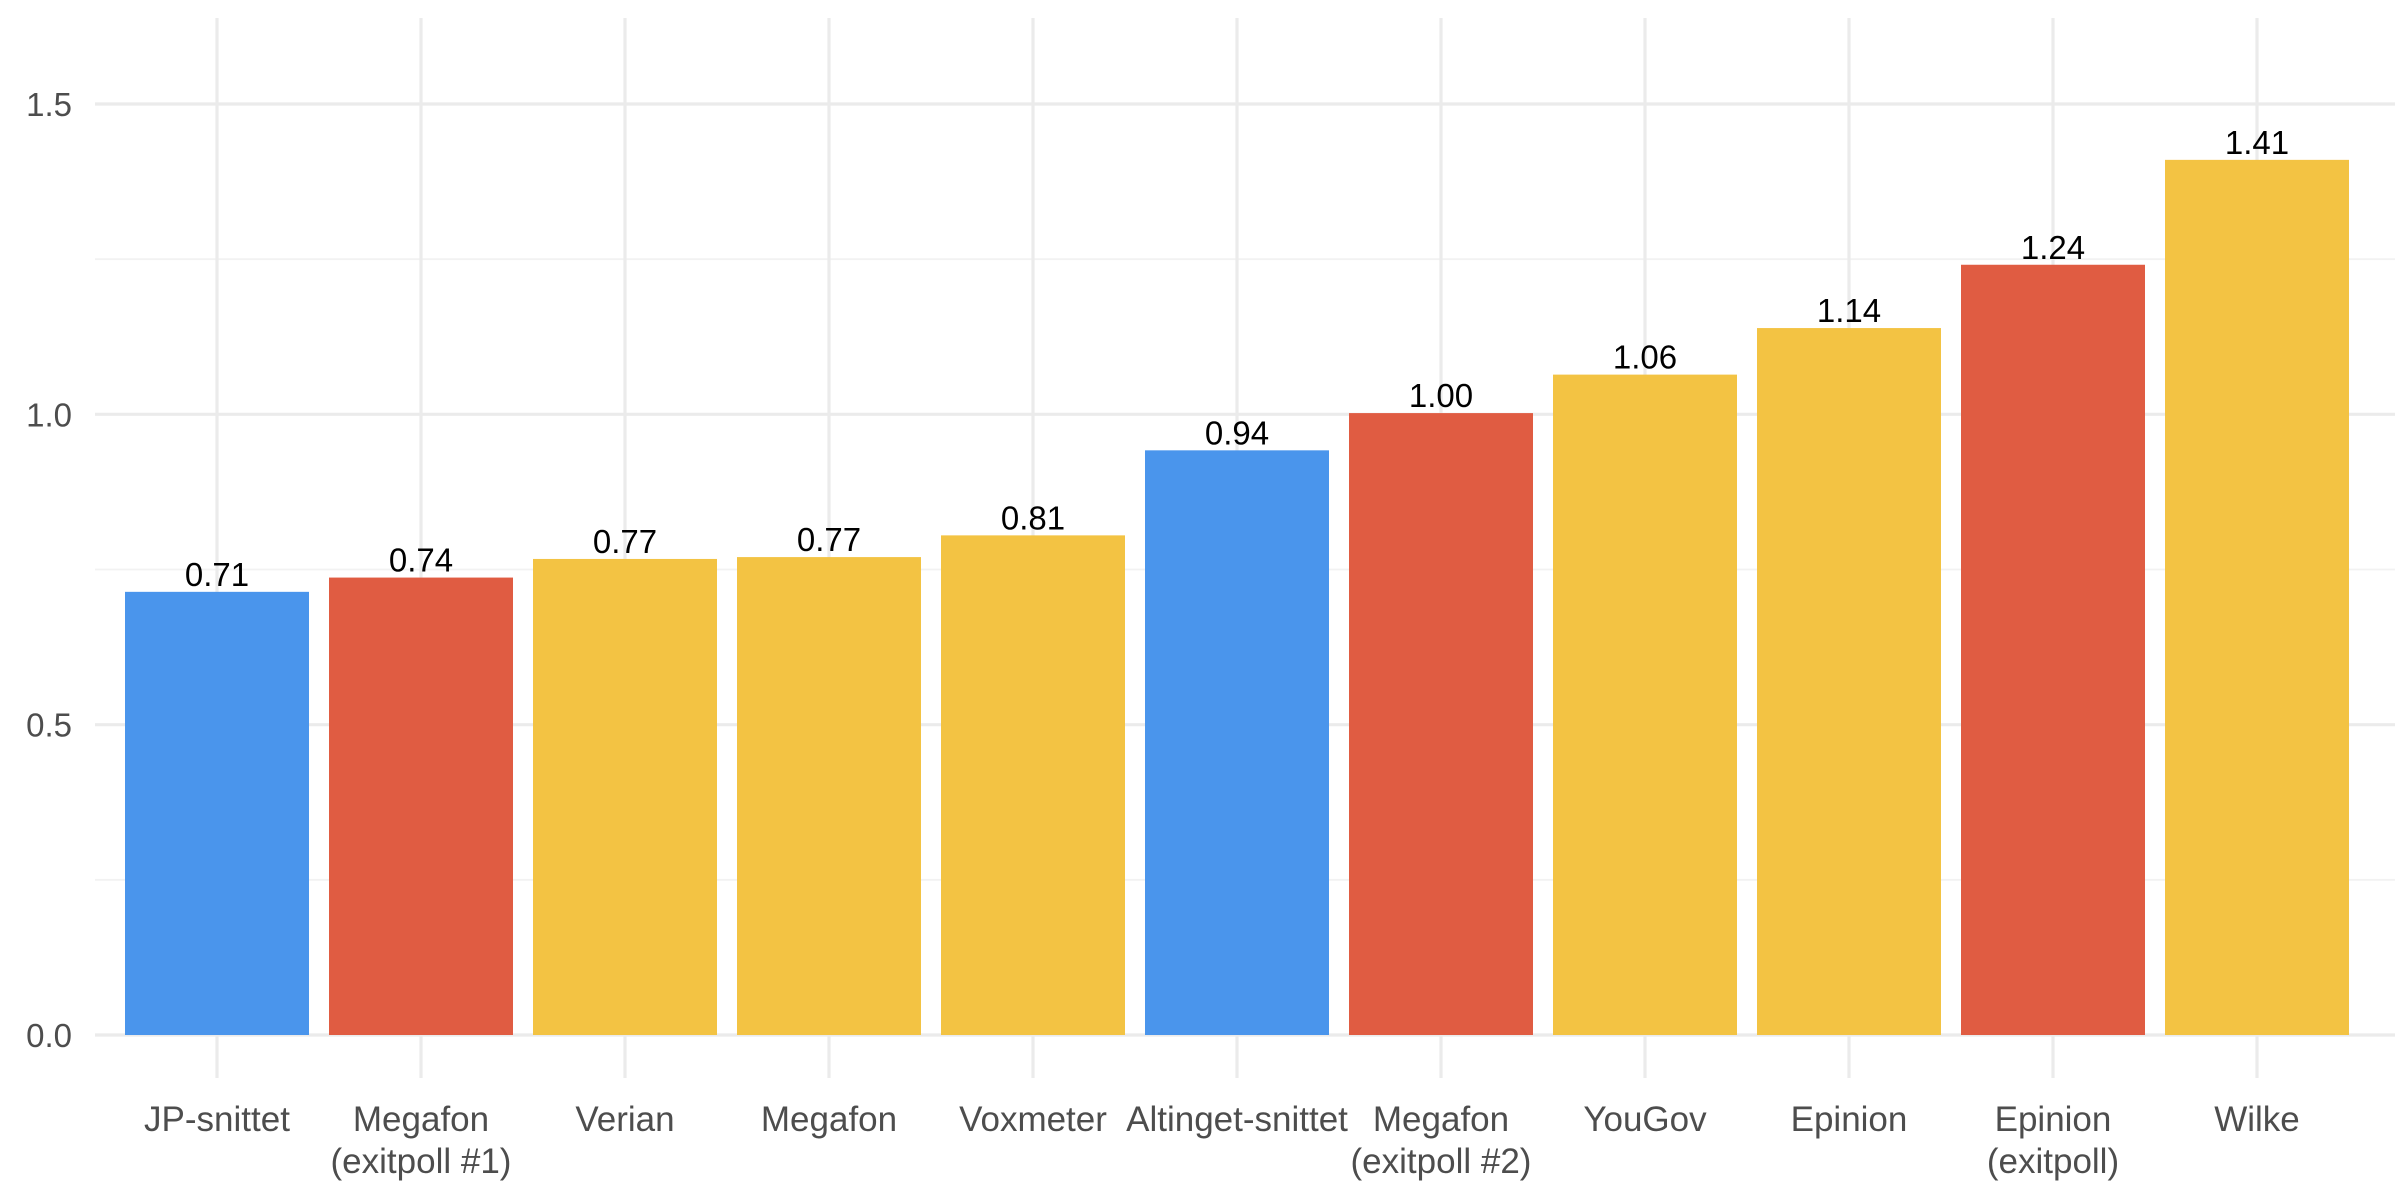 This screenshot has height=1200, width=2400. Describe the element at coordinates (1645, 357) in the screenshot. I see `bar-value-label: 1.06` at that location.